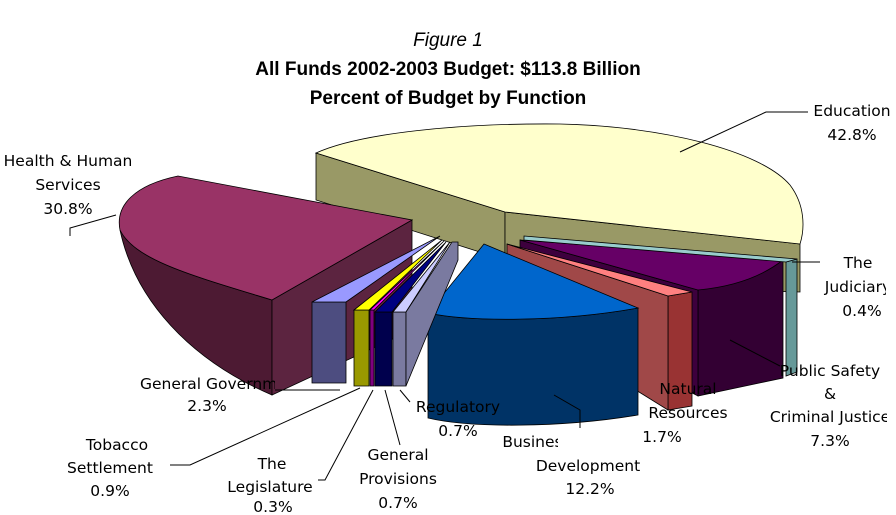 The height and width of the screenshot is (515, 896). What do you see at coordinates (861, 311) in the screenshot?
I see `label-judiciary-value: 0.4%` at bounding box center [861, 311].